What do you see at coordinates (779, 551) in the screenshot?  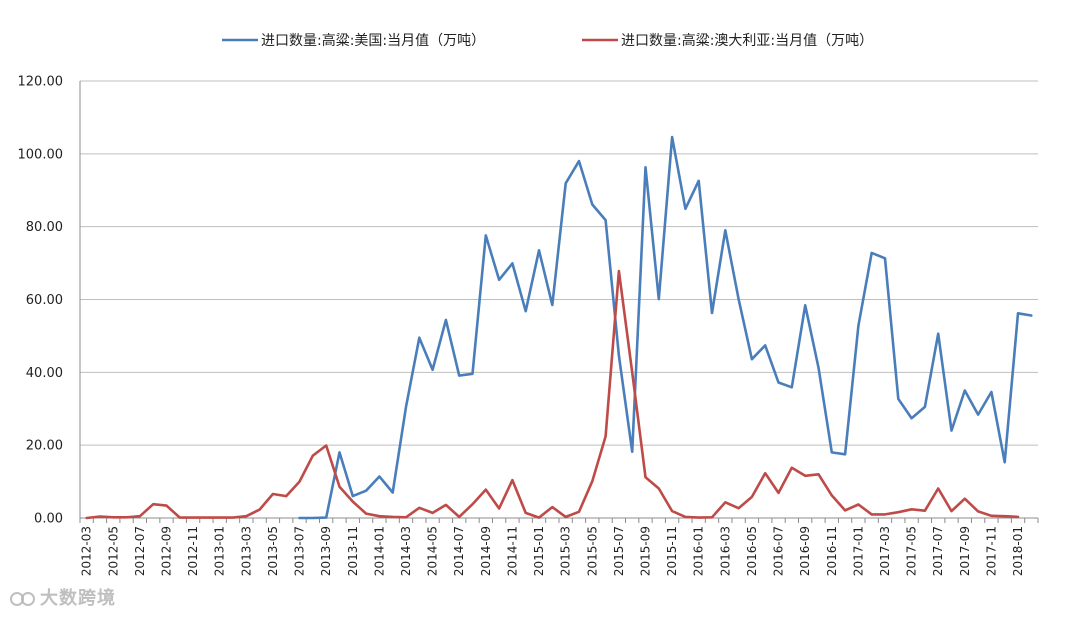 I see `x-tick-label: 2016-07` at bounding box center [779, 551].